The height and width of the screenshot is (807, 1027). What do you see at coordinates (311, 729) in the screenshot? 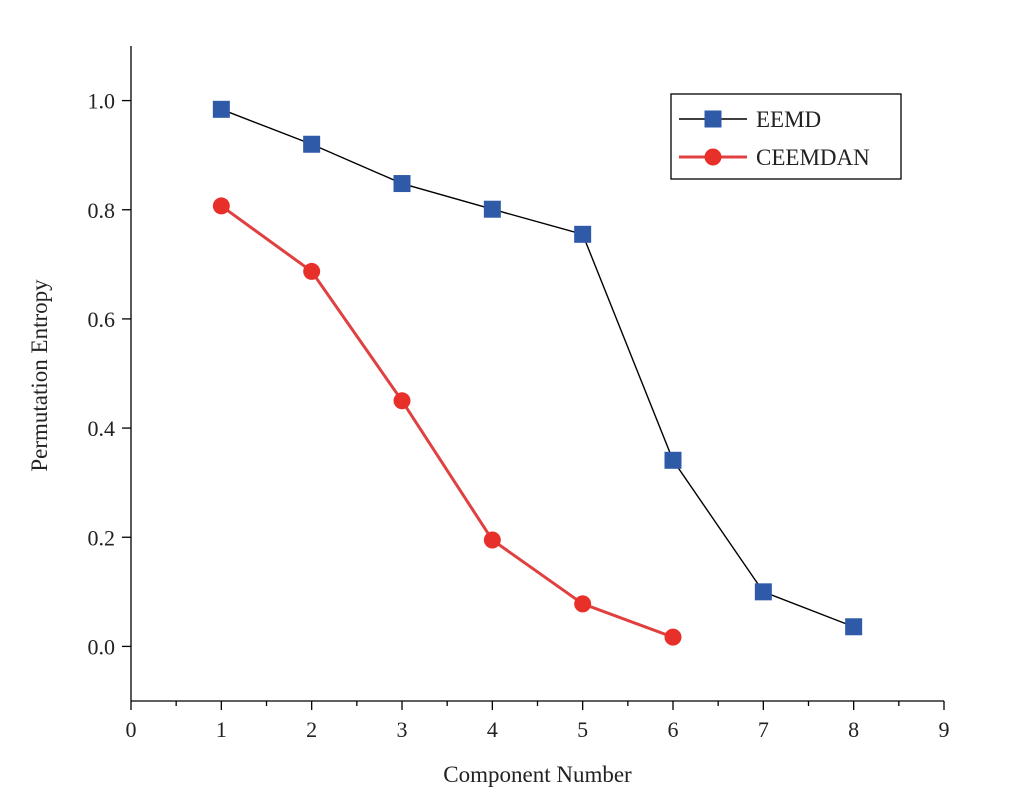
I see `x-tick-label: 2` at bounding box center [311, 729].